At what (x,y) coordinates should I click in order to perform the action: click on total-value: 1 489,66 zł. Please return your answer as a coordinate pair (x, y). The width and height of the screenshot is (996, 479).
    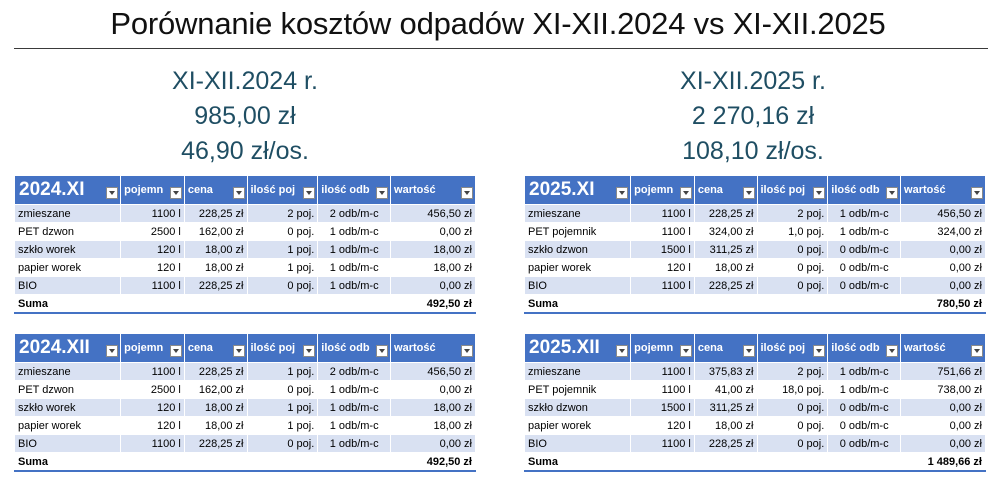
    Looking at the image, I should click on (943, 462).